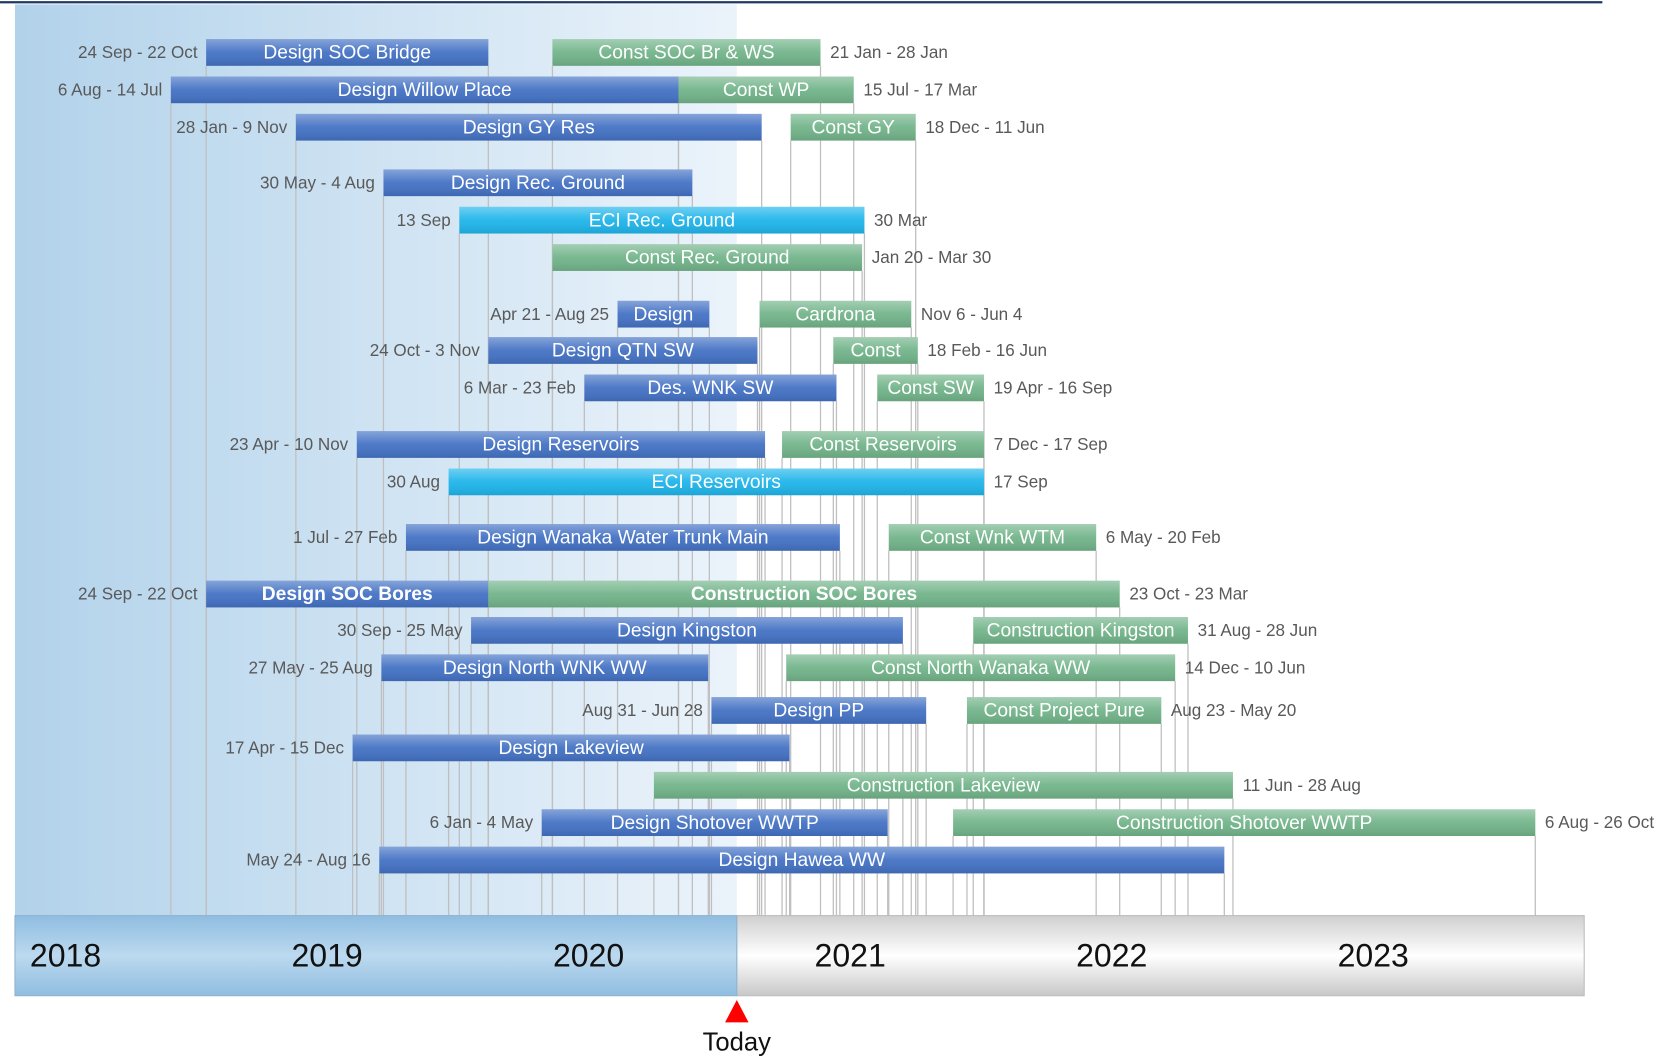 The width and height of the screenshot is (1675, 1061). Describe the element at coordinates (889, 52) in the screenshot. I see `end-date-label: 21 Jan - 28 Jan` at that location.